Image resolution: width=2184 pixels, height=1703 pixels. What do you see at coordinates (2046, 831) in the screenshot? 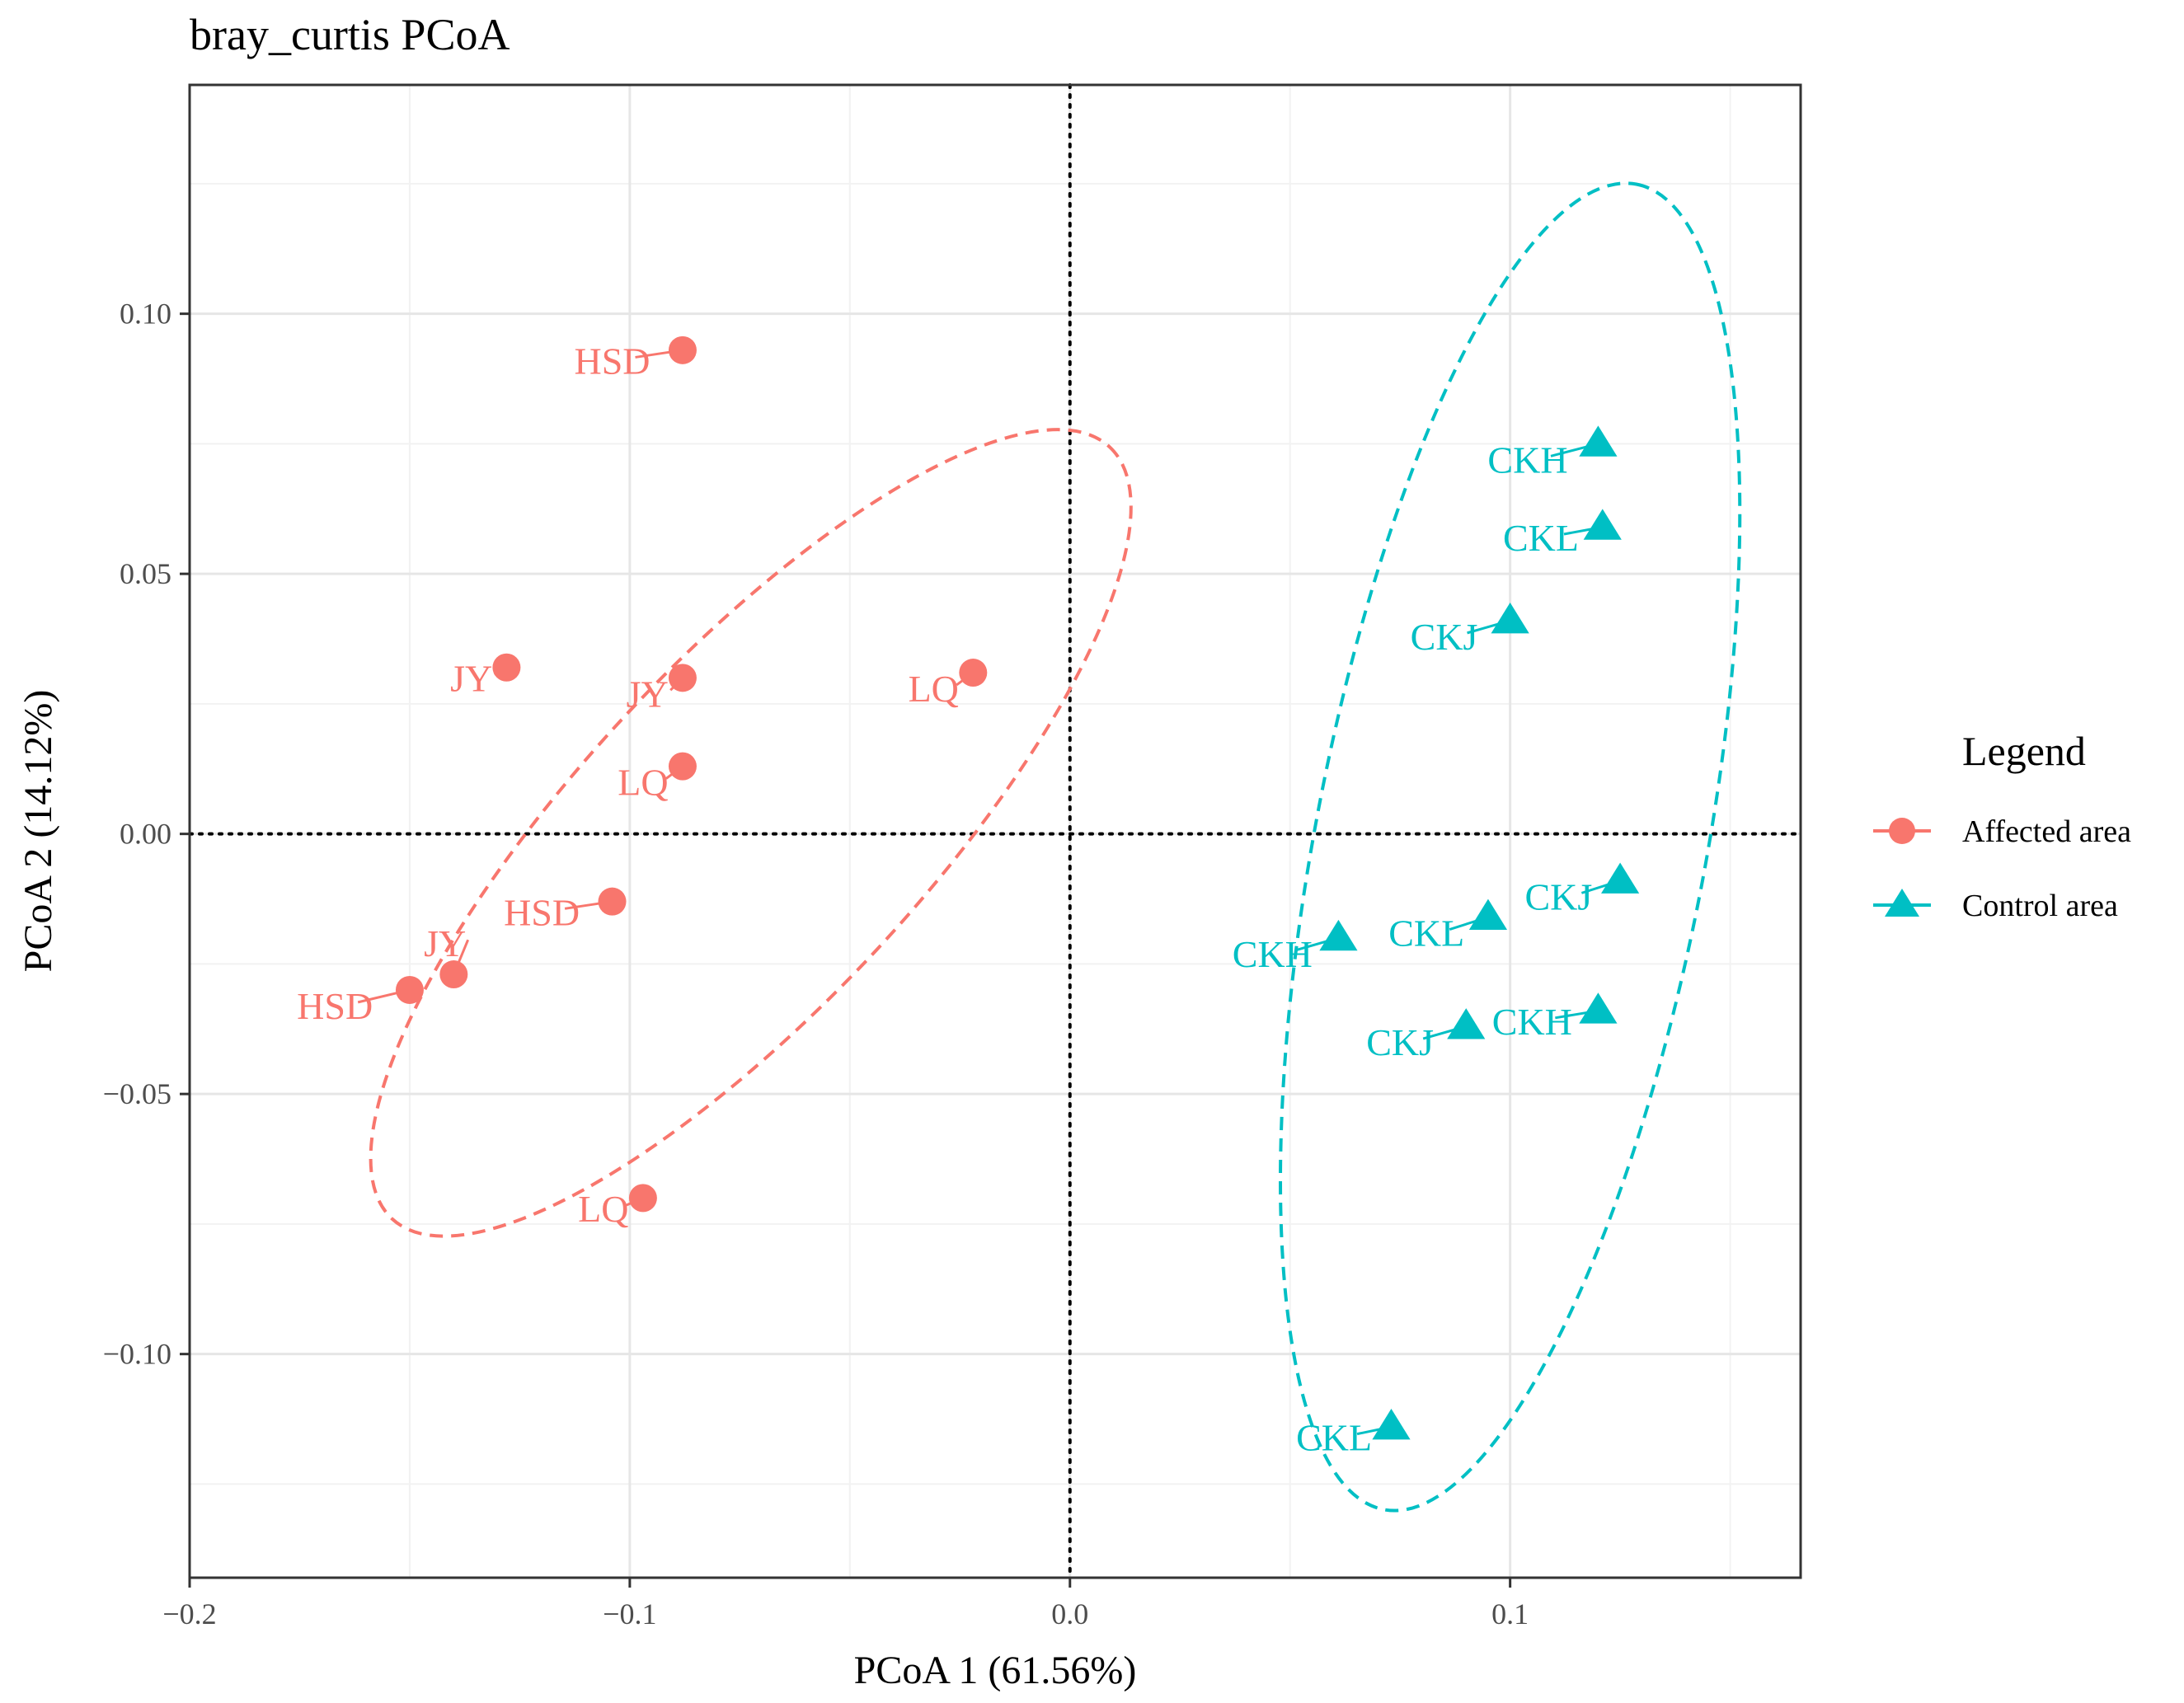
I see `legend-label: Affected area` at bounding box center [2046, 831].